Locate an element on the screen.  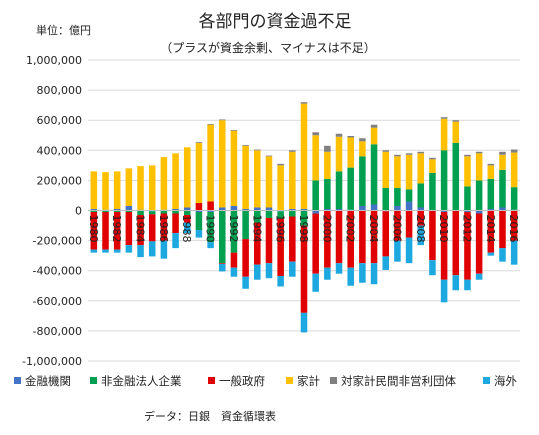
y-tick-label: -600,000 is located at coordinates (57, 301).